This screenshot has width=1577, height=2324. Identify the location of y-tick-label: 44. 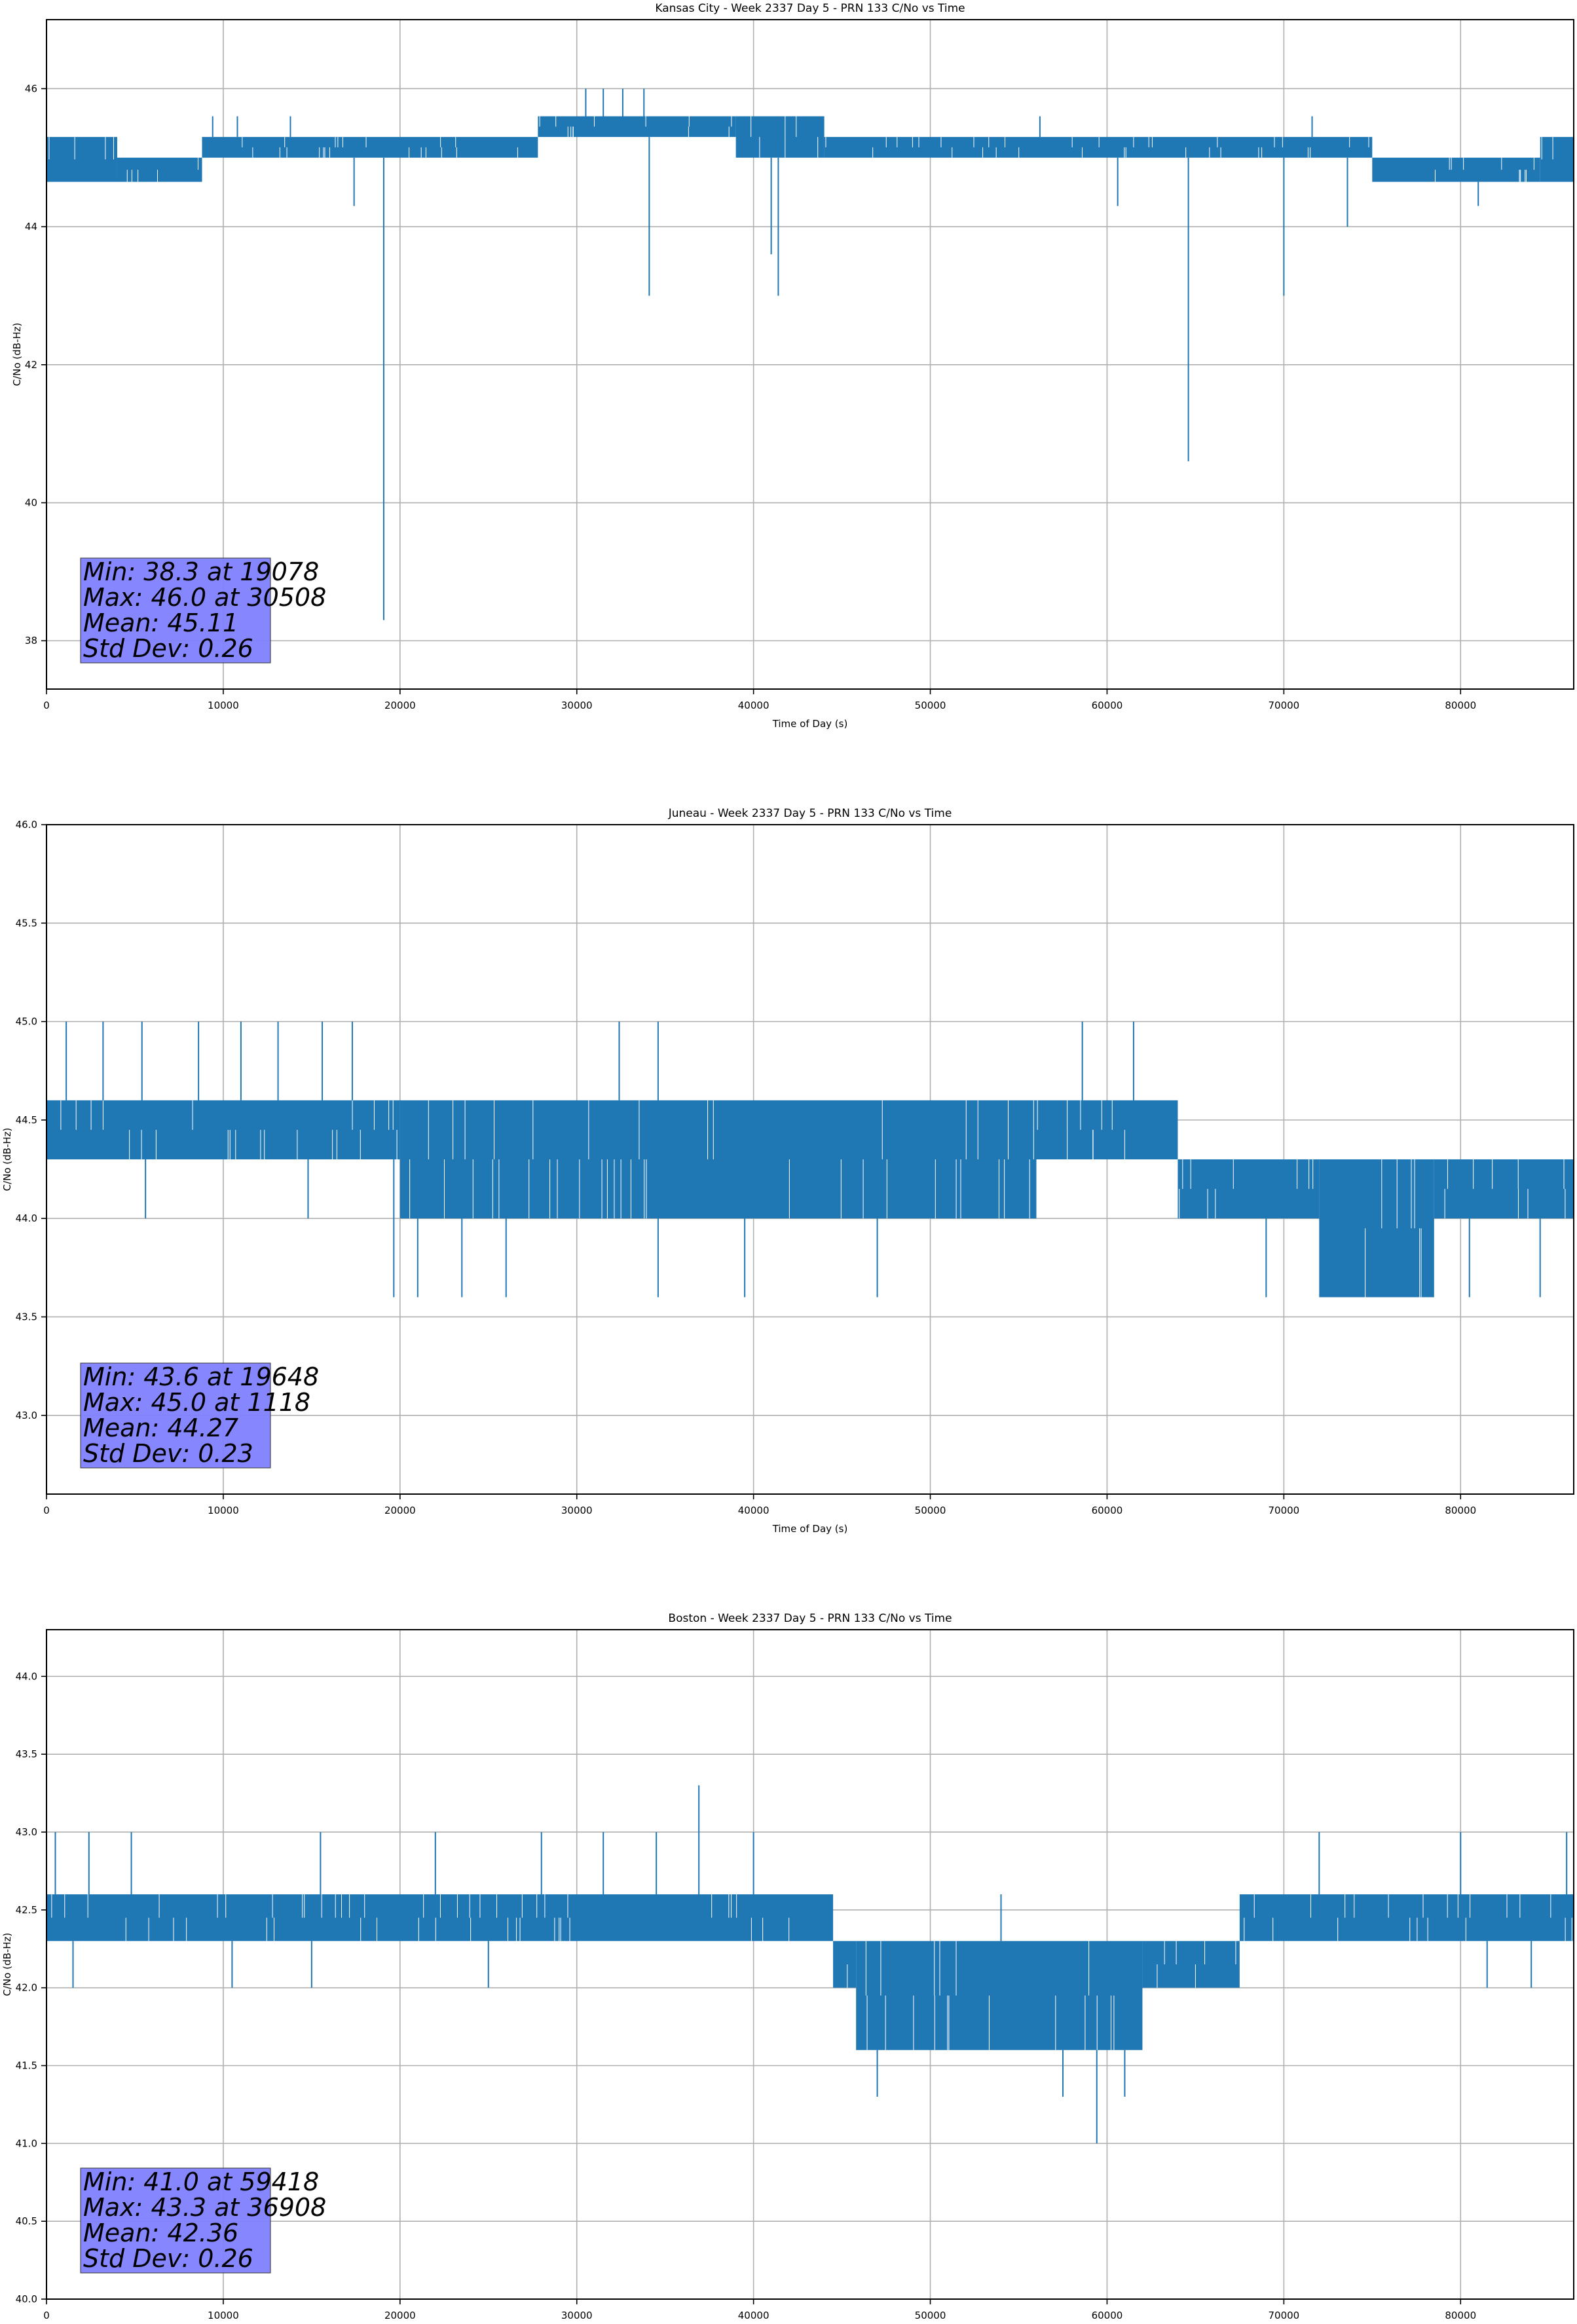
(31, 227).